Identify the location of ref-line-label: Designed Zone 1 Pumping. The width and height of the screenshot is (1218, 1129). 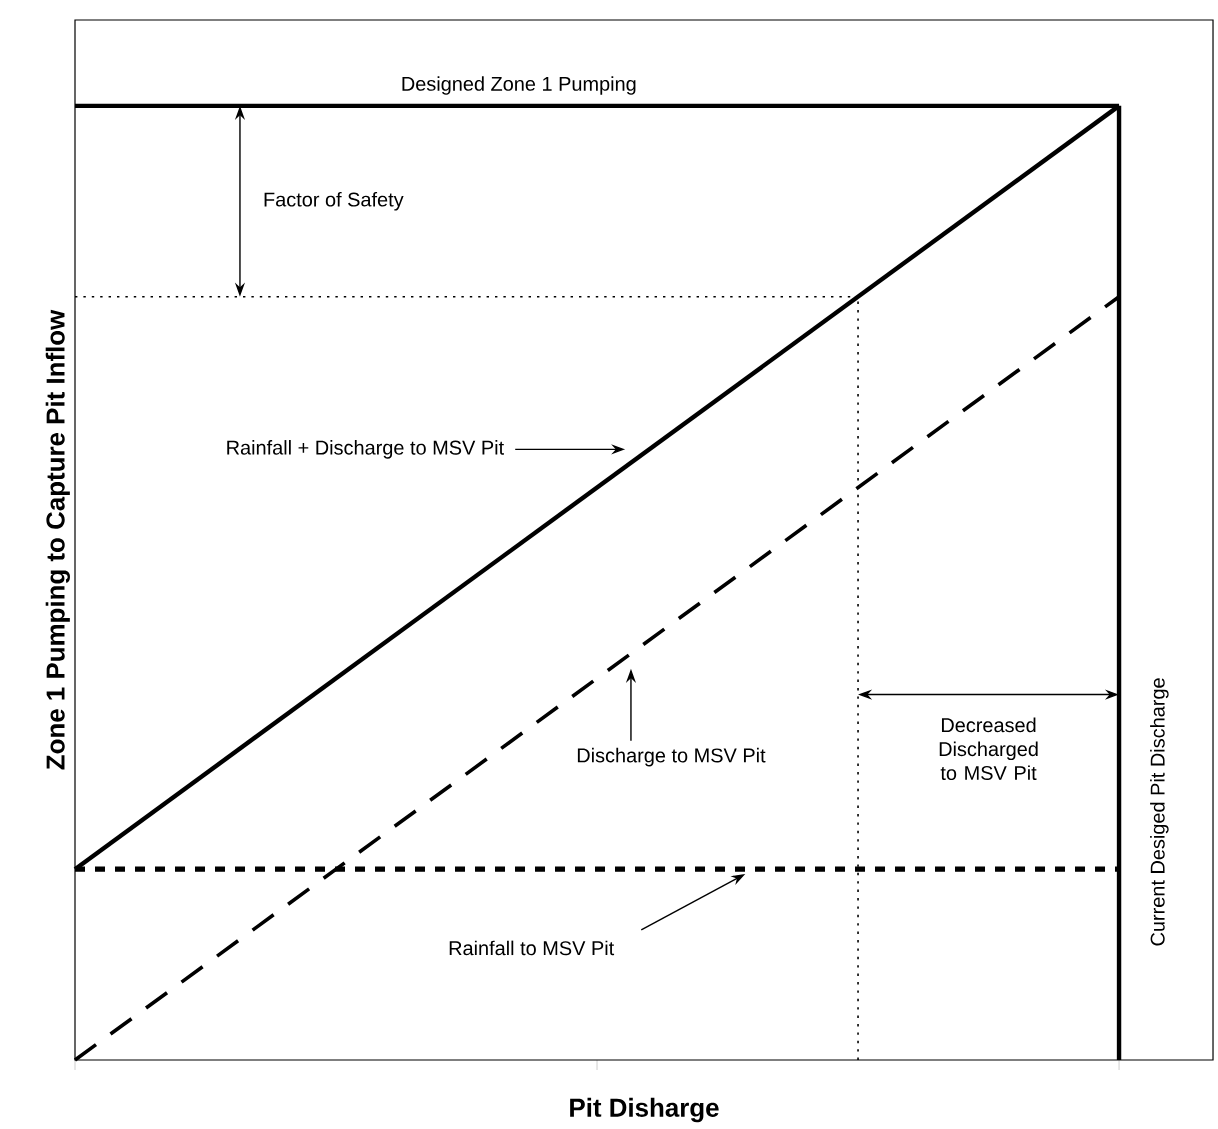
(519, 85).